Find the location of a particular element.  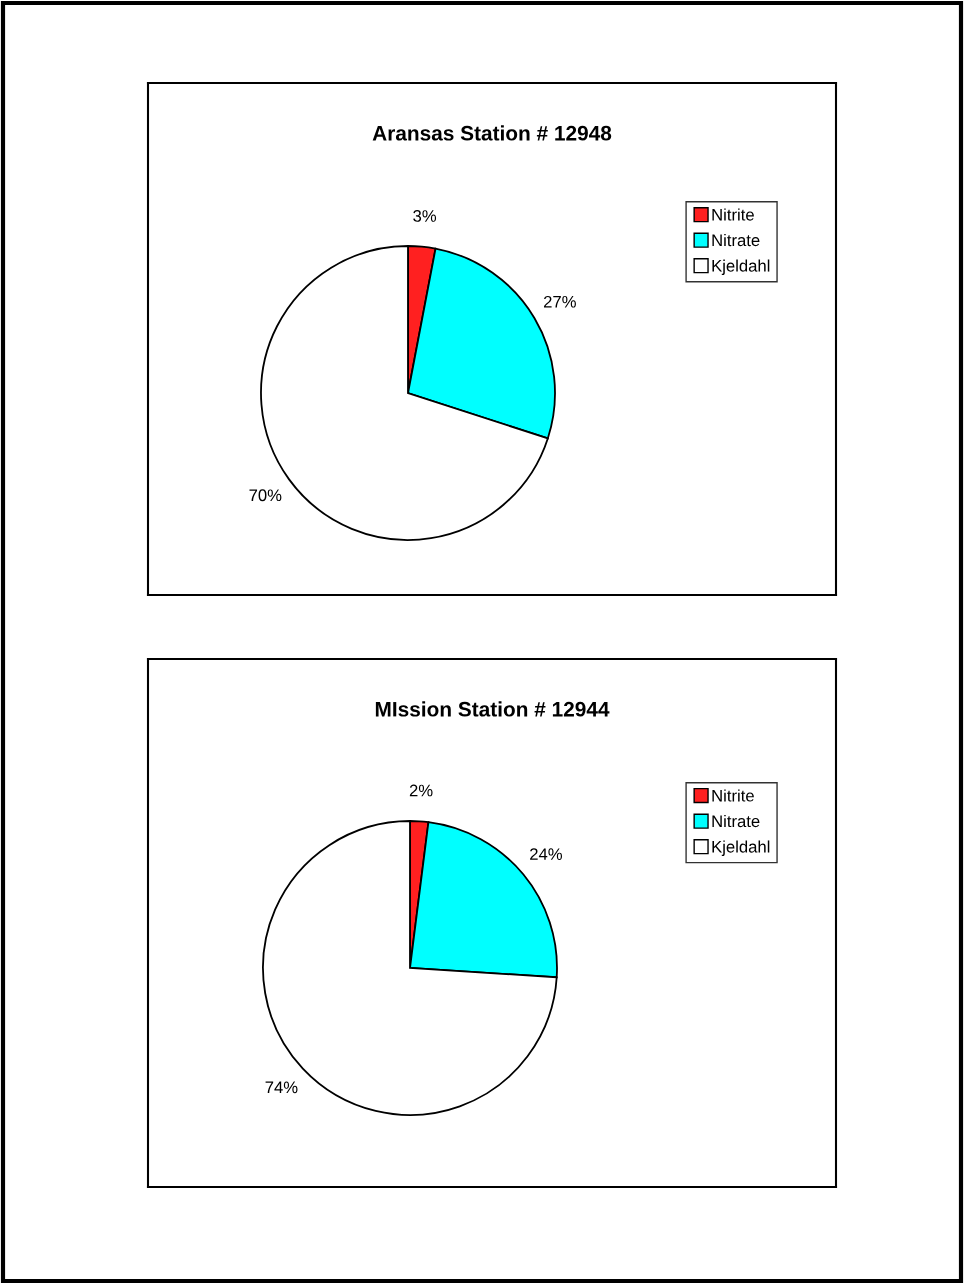

data-label: 27% is located at coordinates (560, 301).